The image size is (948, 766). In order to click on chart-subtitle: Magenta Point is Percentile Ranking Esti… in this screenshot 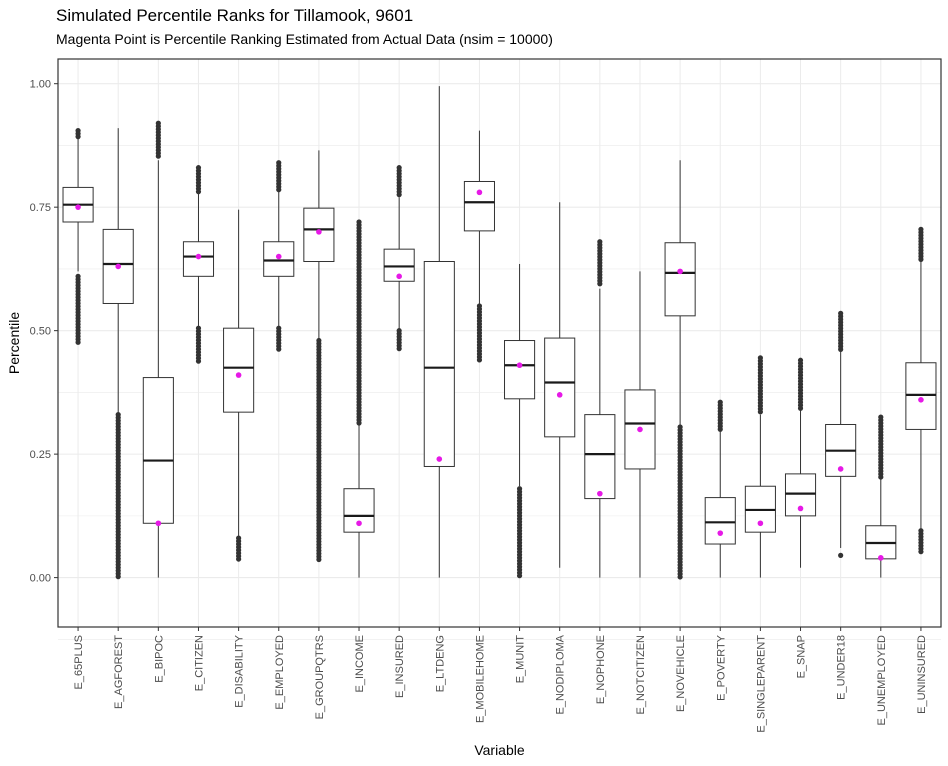, I will do `click(304, 39)`.